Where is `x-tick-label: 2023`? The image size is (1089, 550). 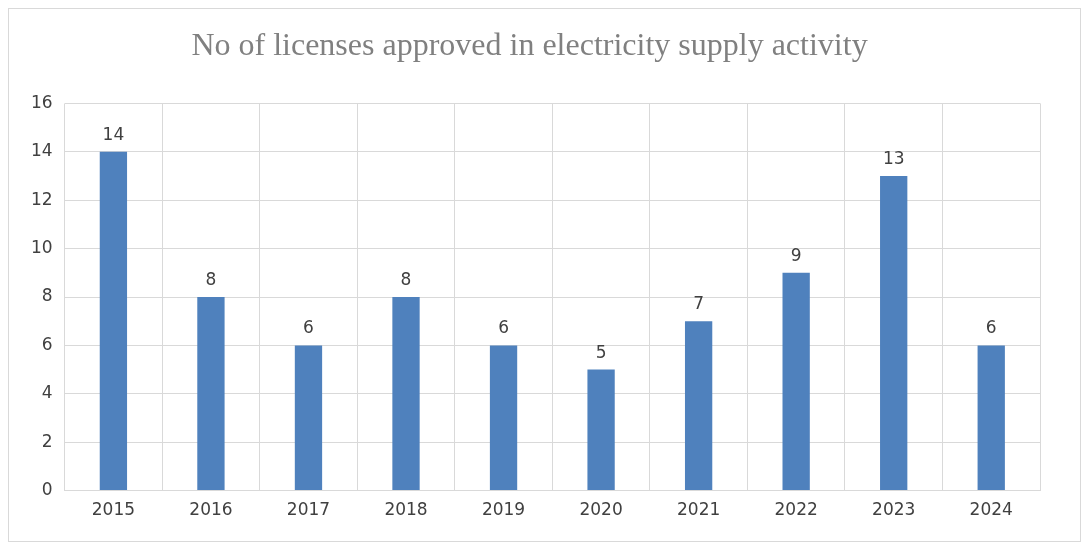 x-tick-label: 2023 is located at coordinates (894, 509).